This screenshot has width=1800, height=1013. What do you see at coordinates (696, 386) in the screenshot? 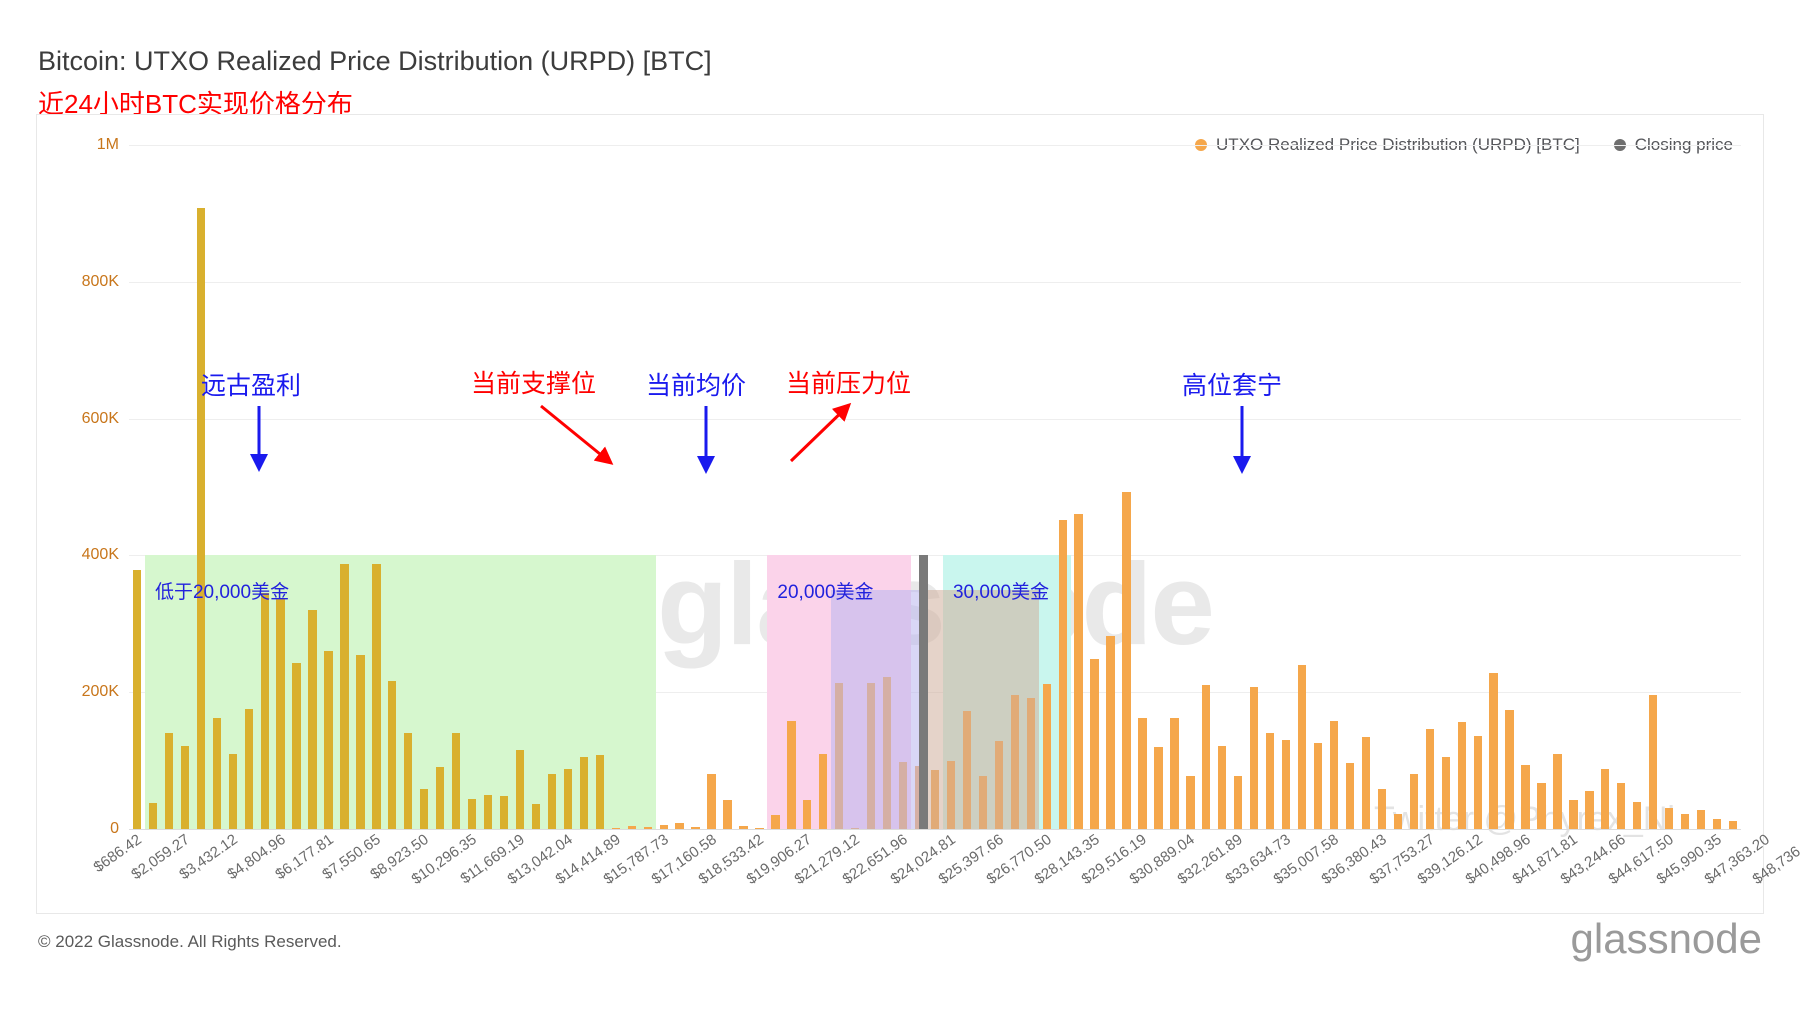
I see `chart-annotation-label: 当前均价` at bounding box center [696, 386].